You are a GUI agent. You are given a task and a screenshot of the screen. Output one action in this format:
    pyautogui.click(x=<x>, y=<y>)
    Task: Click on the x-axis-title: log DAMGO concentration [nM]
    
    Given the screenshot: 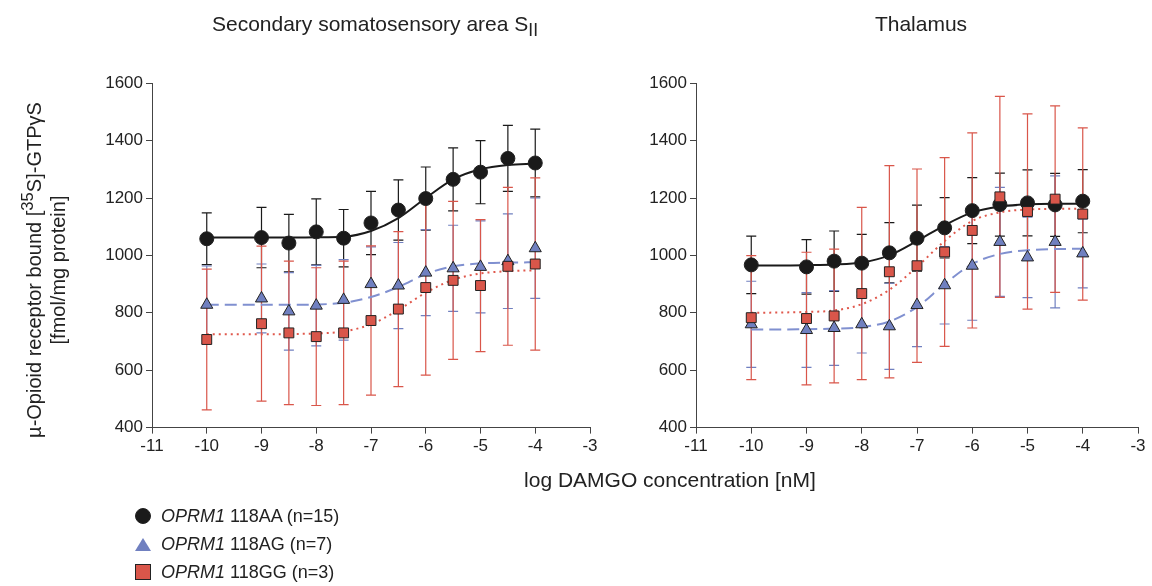 What is the action you would take?
    pyautogui.click(x=670, y=480)
    